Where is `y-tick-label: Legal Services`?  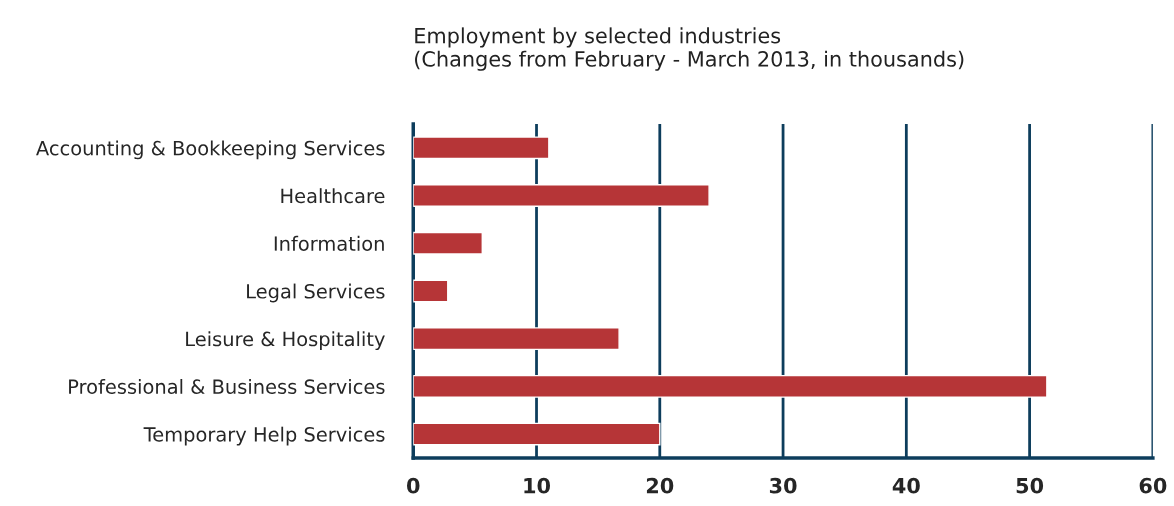 y-tick-label: Legal Services is located at coordinates (316, 293).